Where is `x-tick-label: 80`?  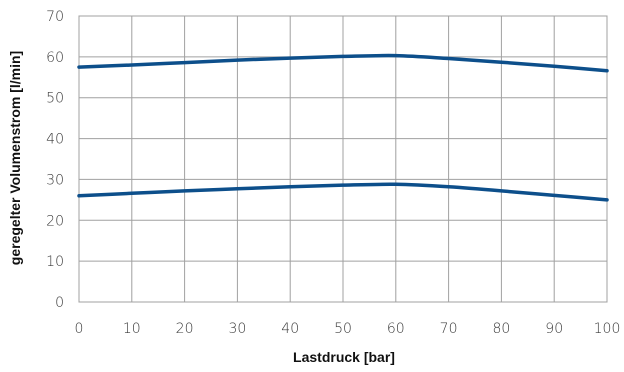
x-tick-label: 80 is located at coordinates (501, 329).